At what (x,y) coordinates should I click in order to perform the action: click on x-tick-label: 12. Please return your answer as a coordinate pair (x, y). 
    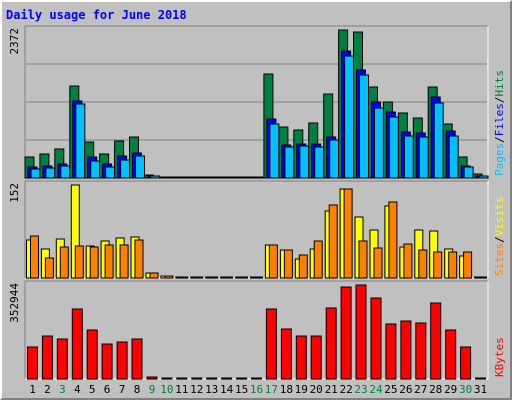
    Looking at the image, I should click on (196, 389).